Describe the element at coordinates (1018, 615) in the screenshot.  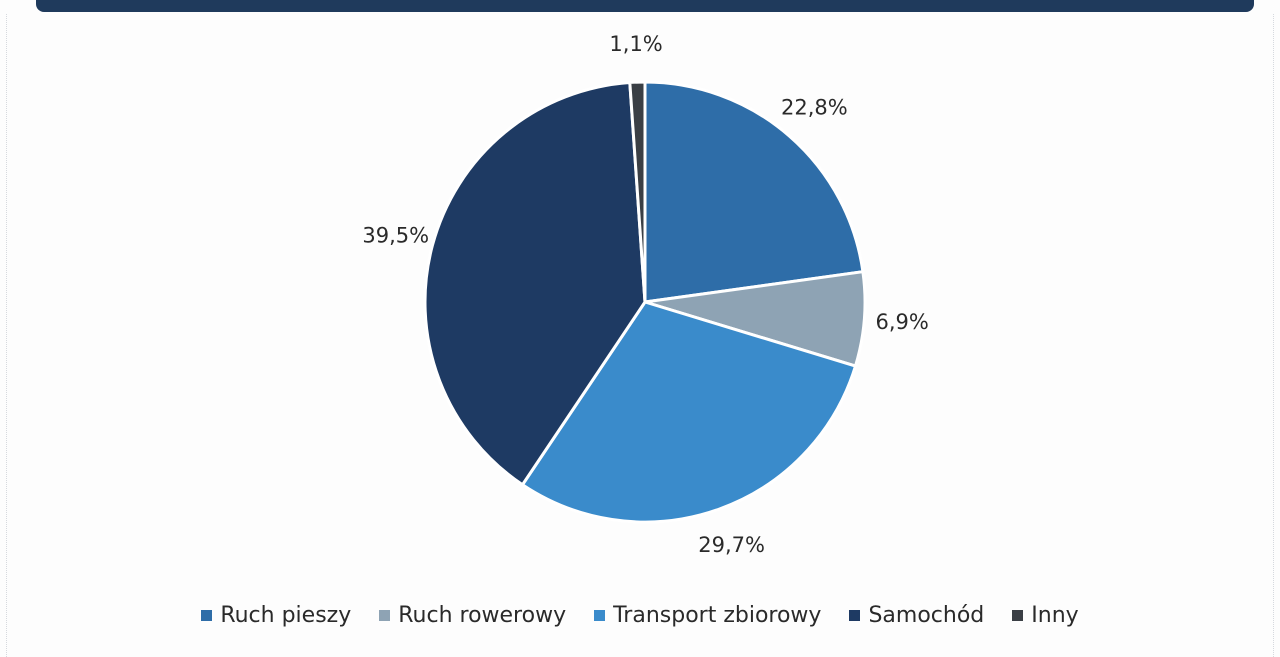
I see `legend-swatch-inny` at that location.